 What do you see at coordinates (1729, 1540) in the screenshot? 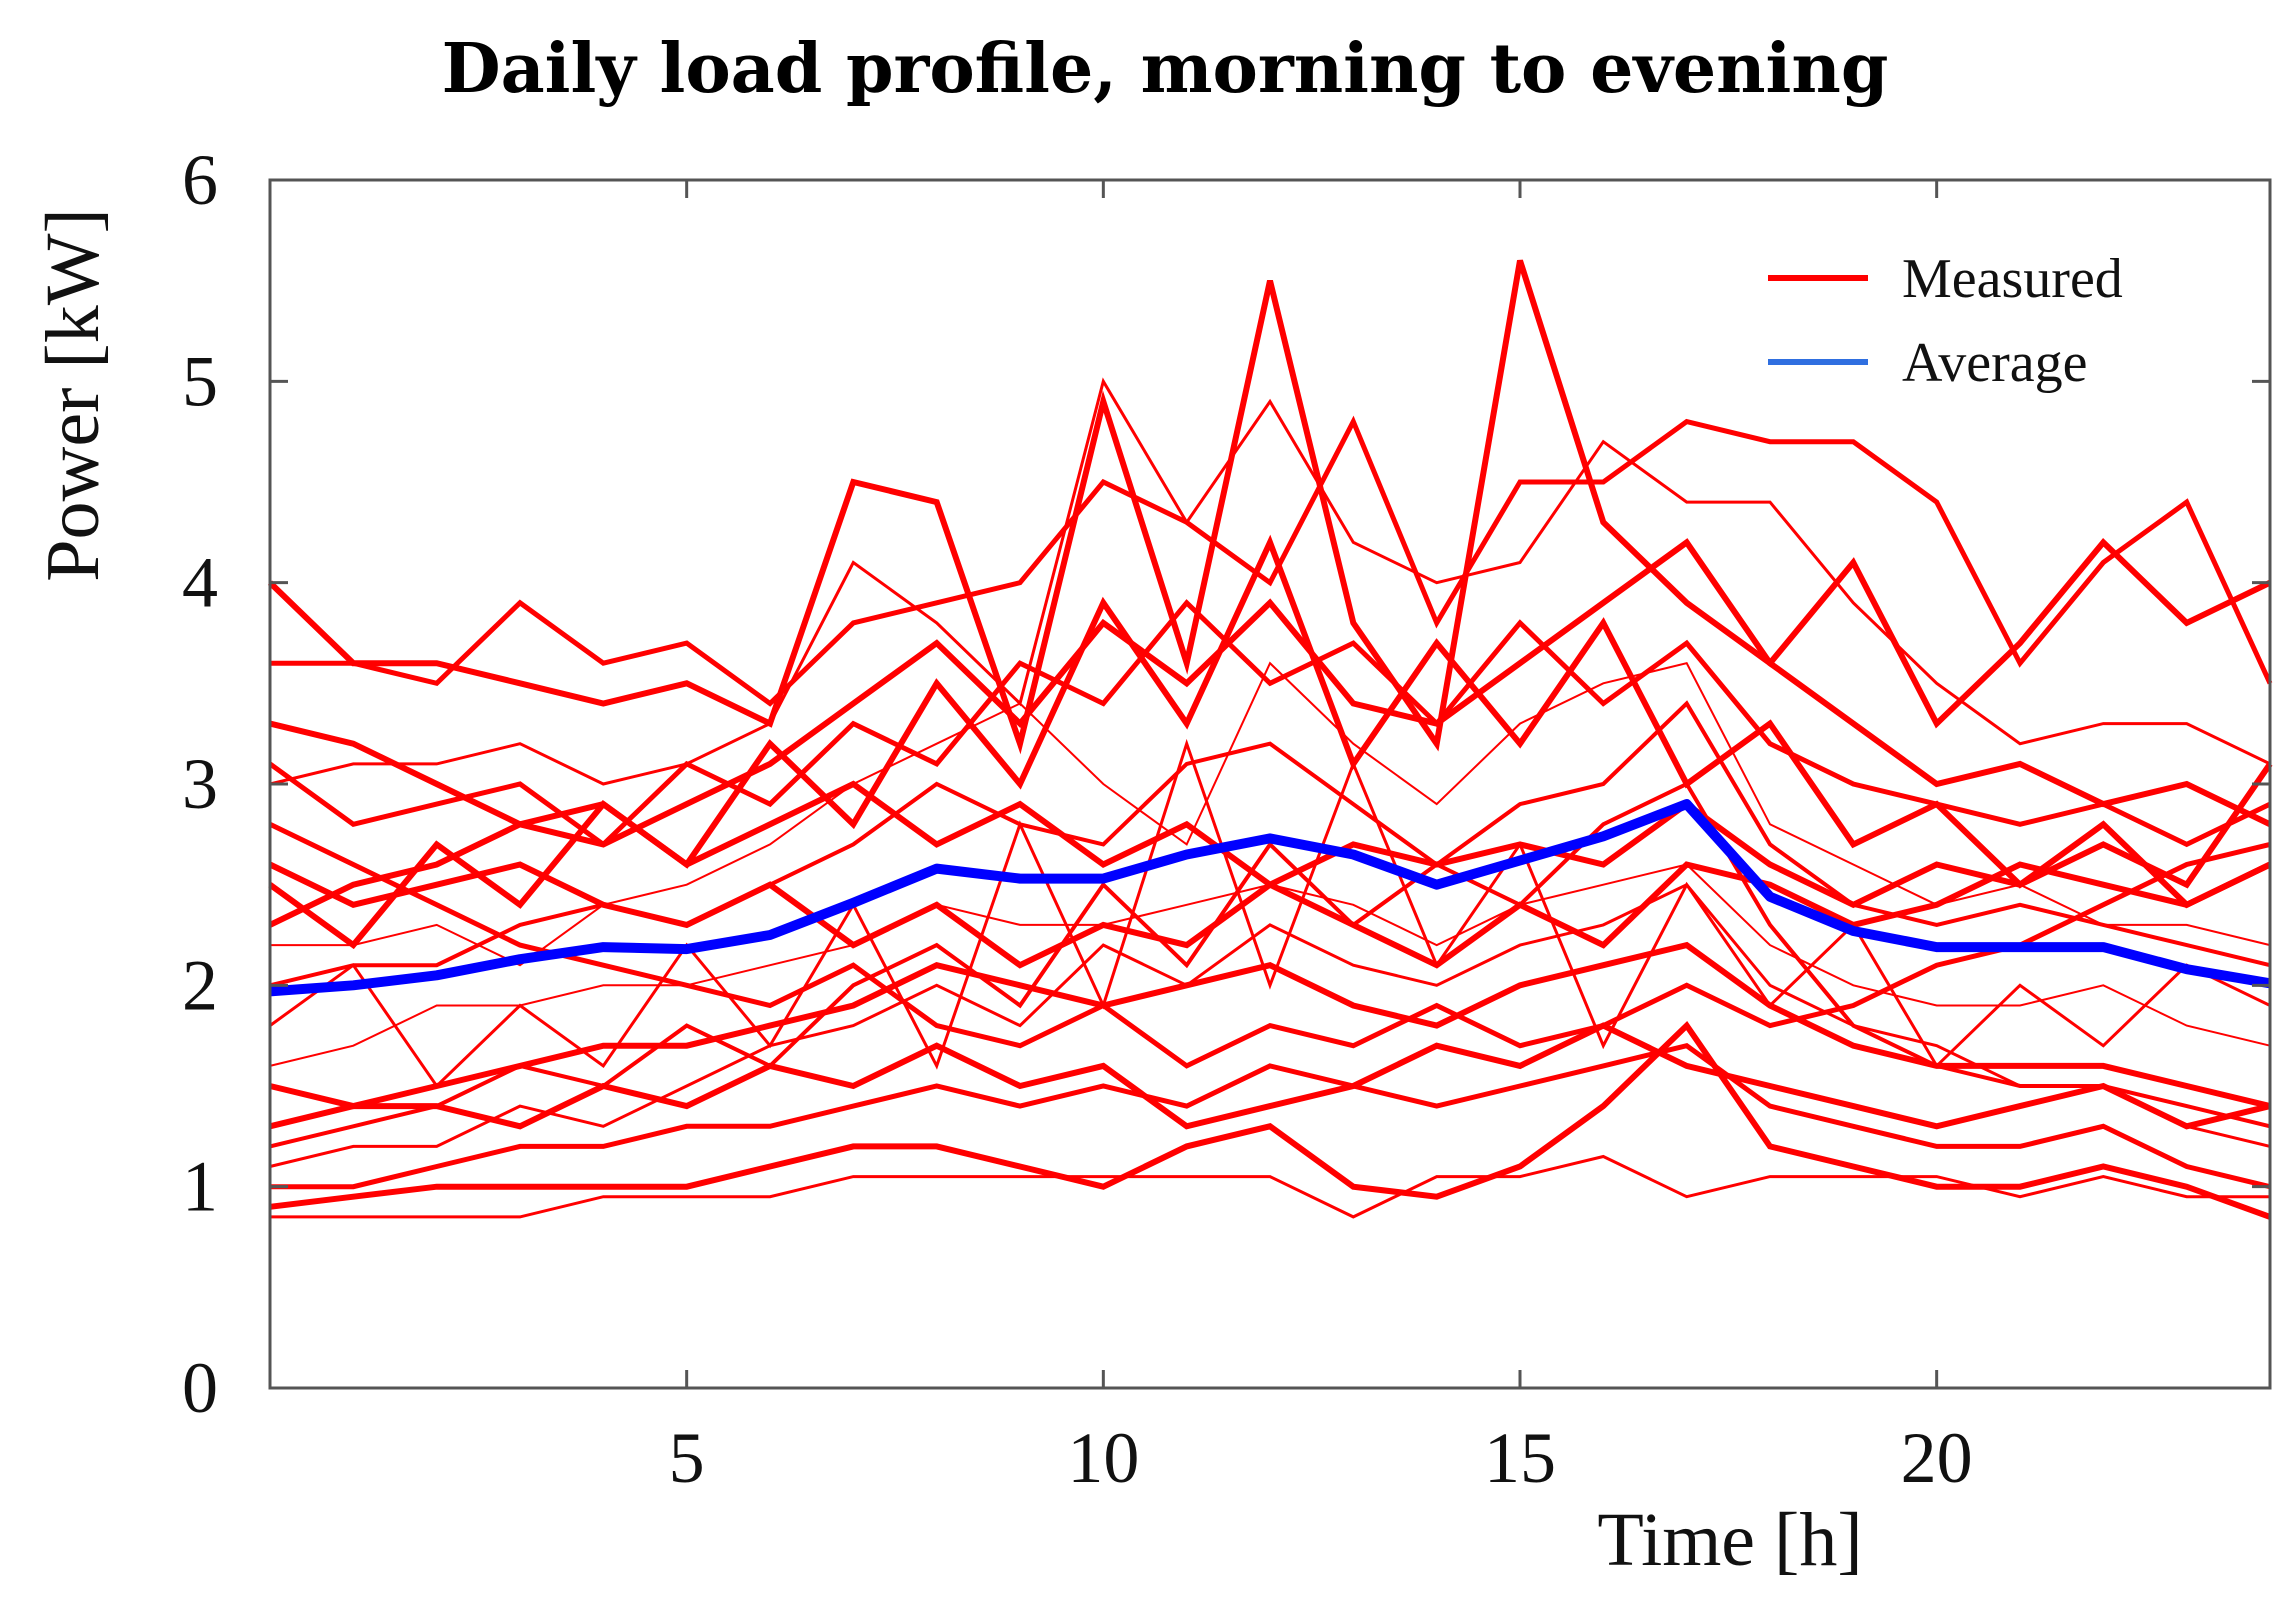
I see `x-axis-label: Time [h]` at bounding box center [1729, 1540].